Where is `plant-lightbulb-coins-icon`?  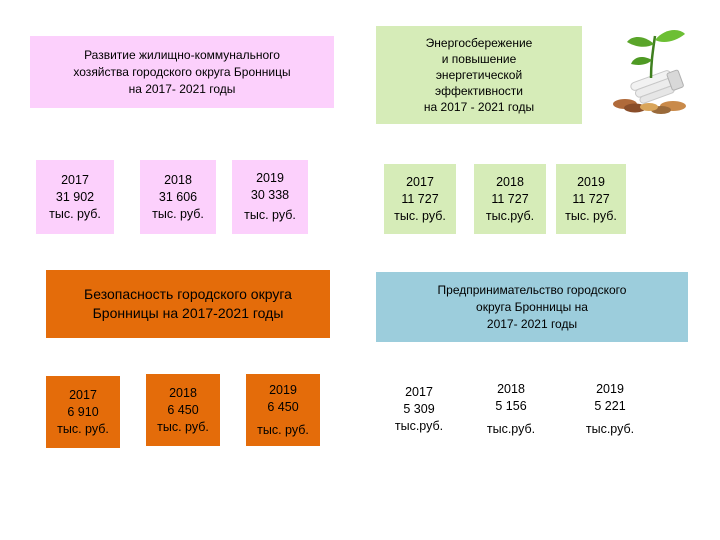
plant-lightbulb-coins-icon is located at coordinates (649, 72).